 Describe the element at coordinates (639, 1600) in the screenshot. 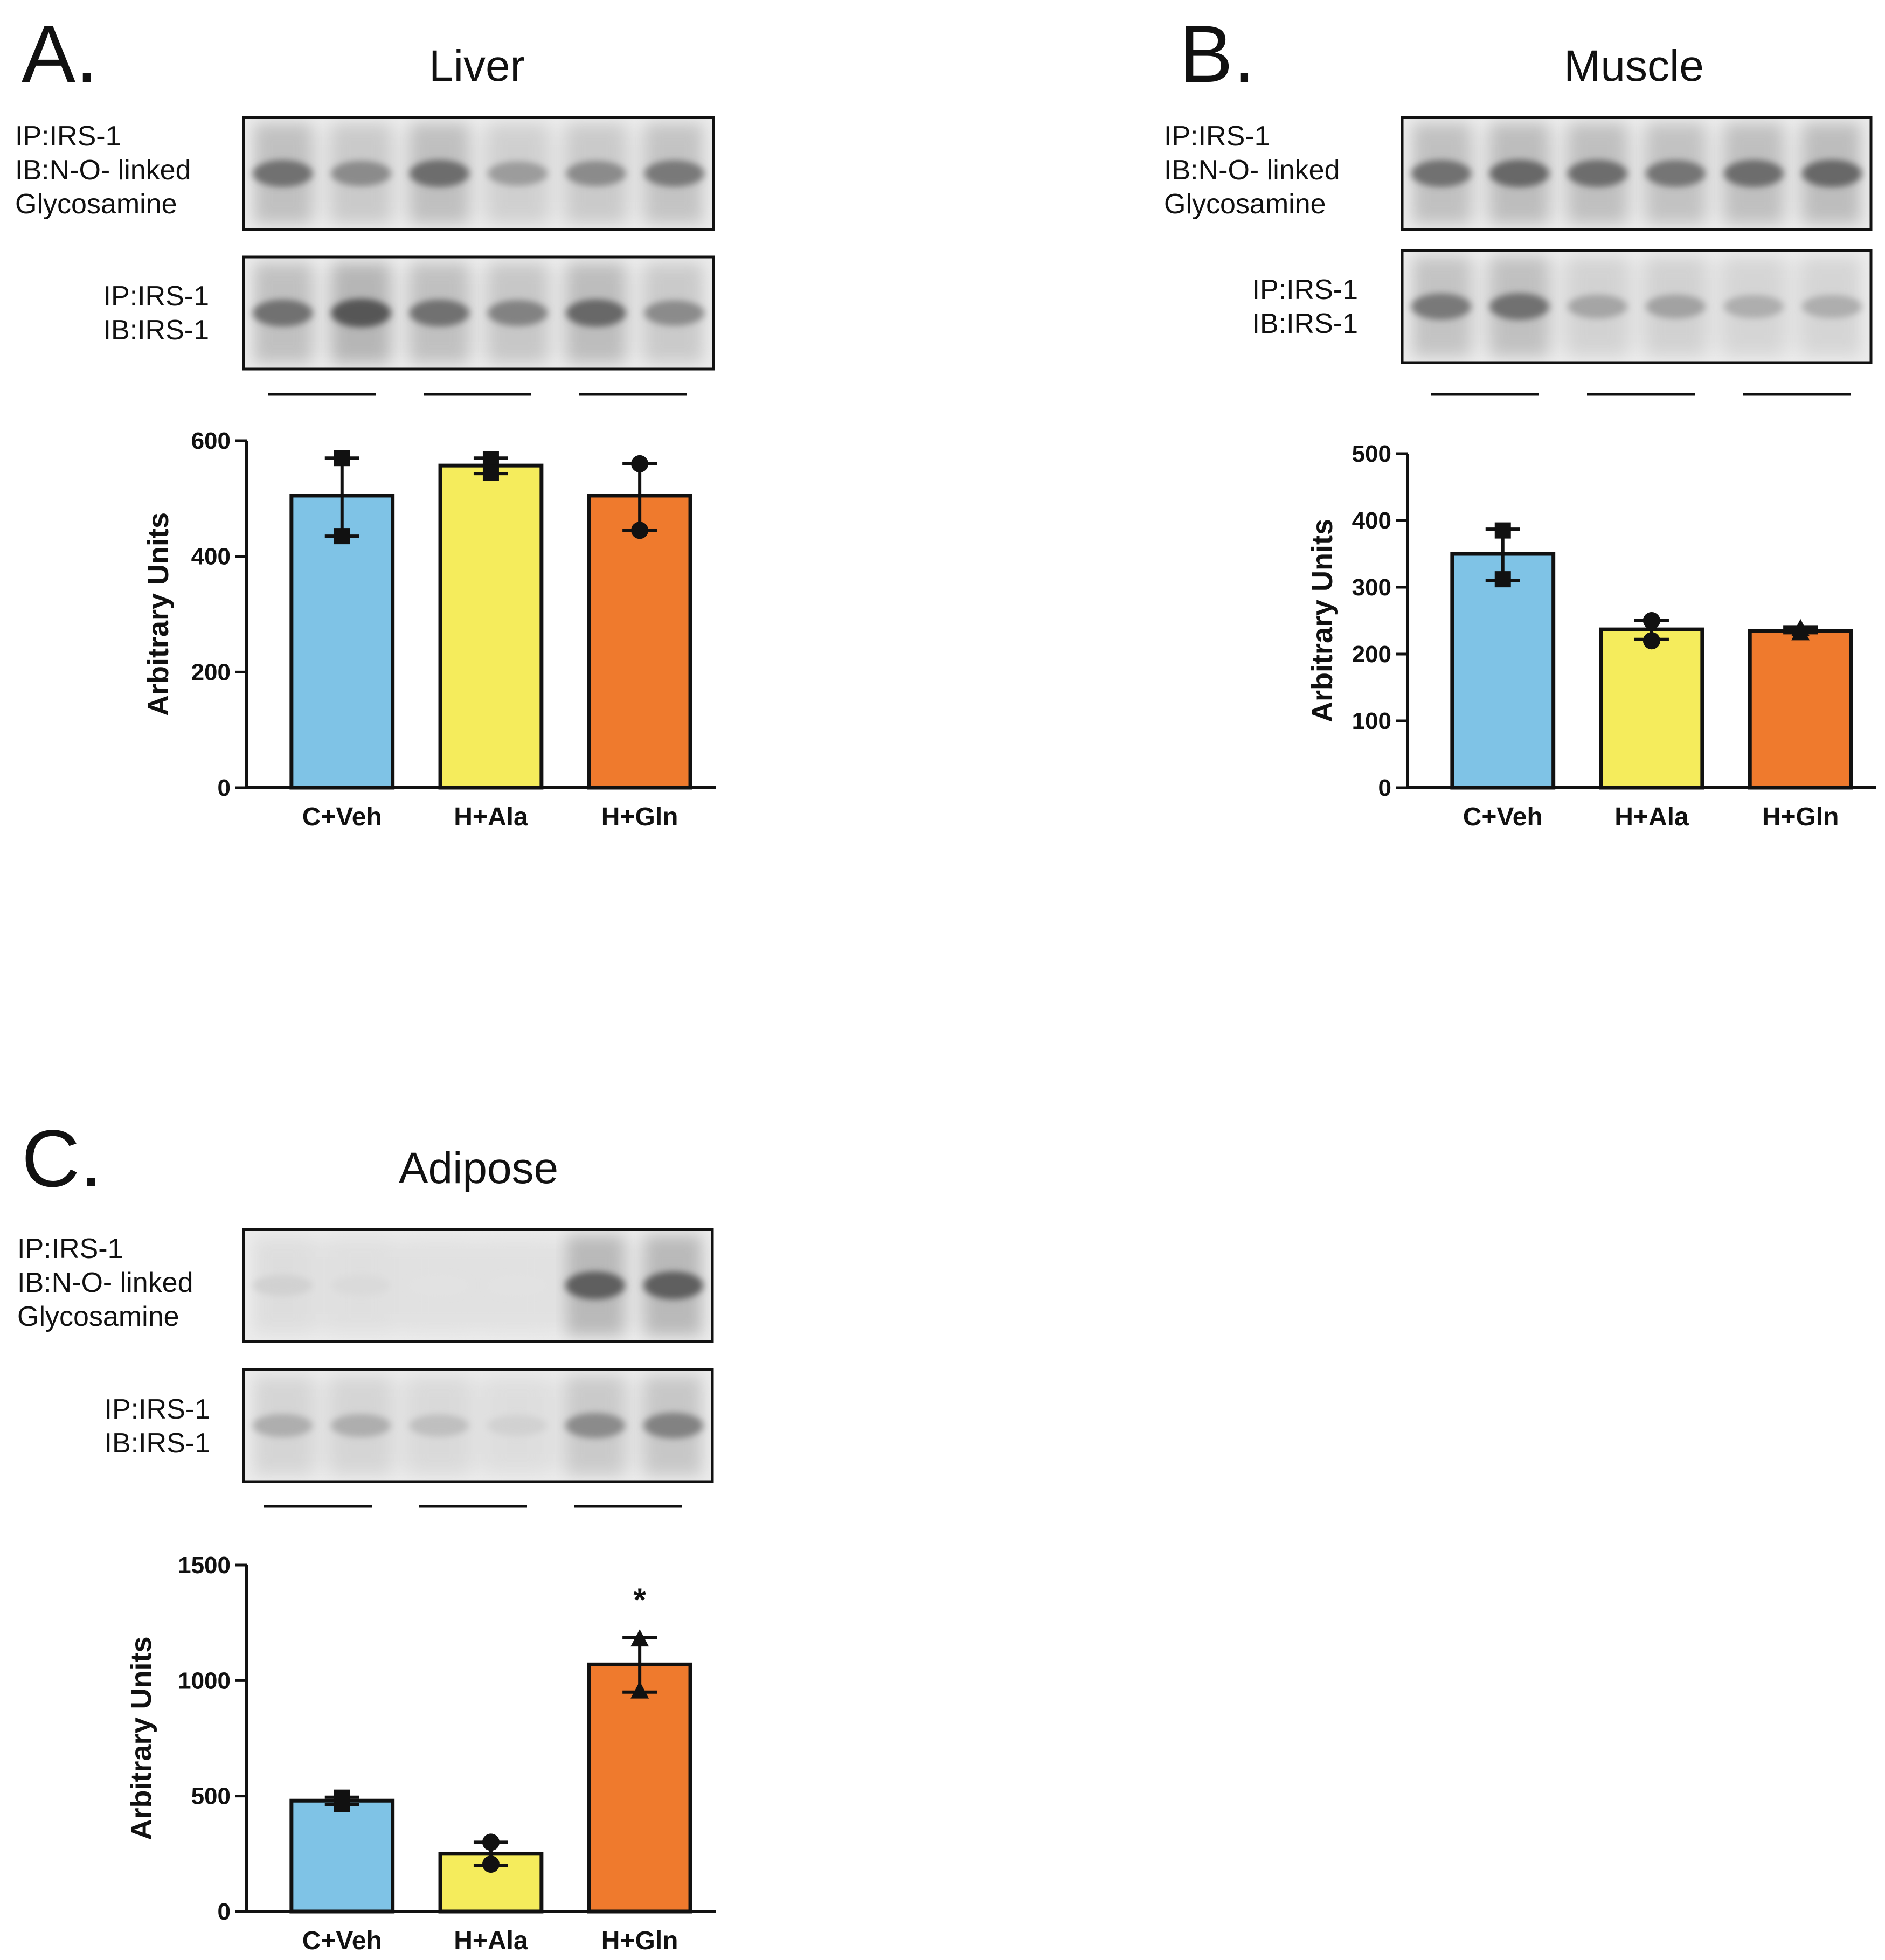

I see `significance-marker: *` at that location.